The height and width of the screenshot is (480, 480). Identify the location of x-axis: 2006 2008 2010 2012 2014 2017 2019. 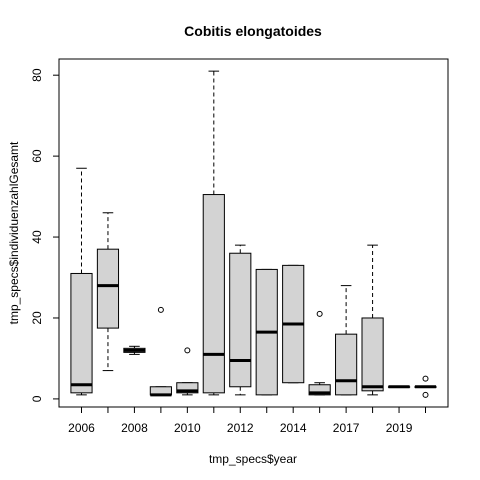
(247, 420).